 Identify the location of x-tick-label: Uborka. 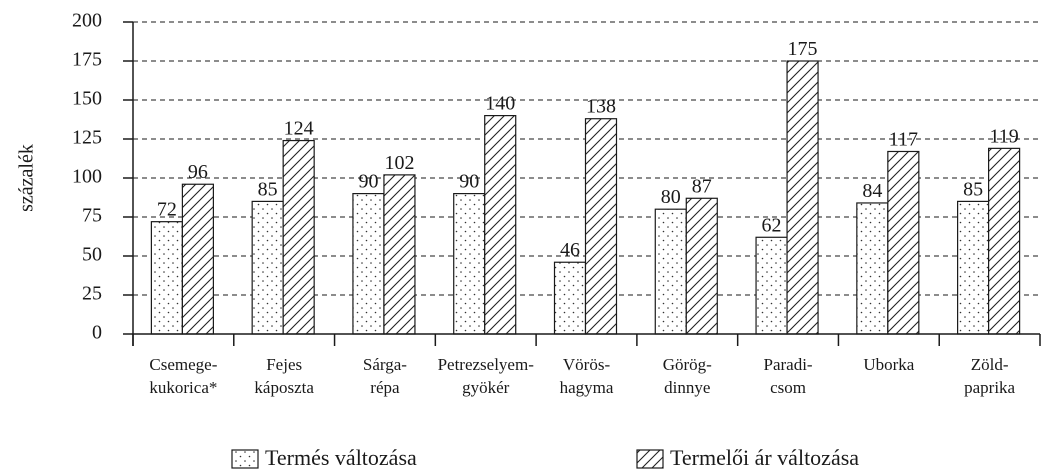
(888, 364).